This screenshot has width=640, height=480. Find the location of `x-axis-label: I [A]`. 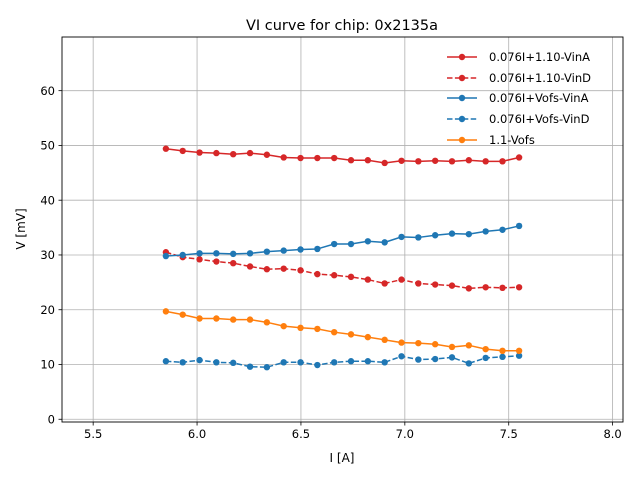

x-axis-label: I [A] is located at coordinates (342, 458).